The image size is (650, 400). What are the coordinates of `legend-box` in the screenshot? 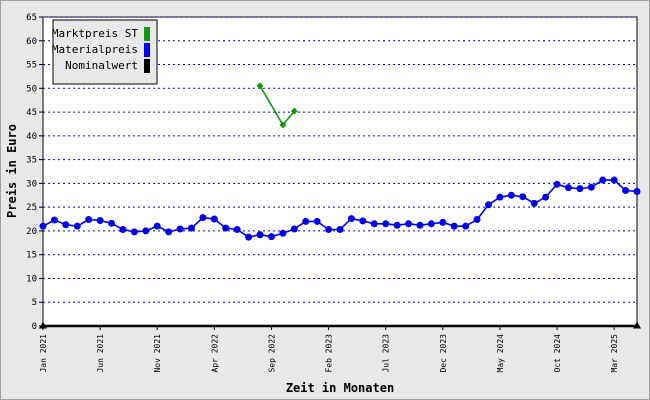 It's located at (105, 52).